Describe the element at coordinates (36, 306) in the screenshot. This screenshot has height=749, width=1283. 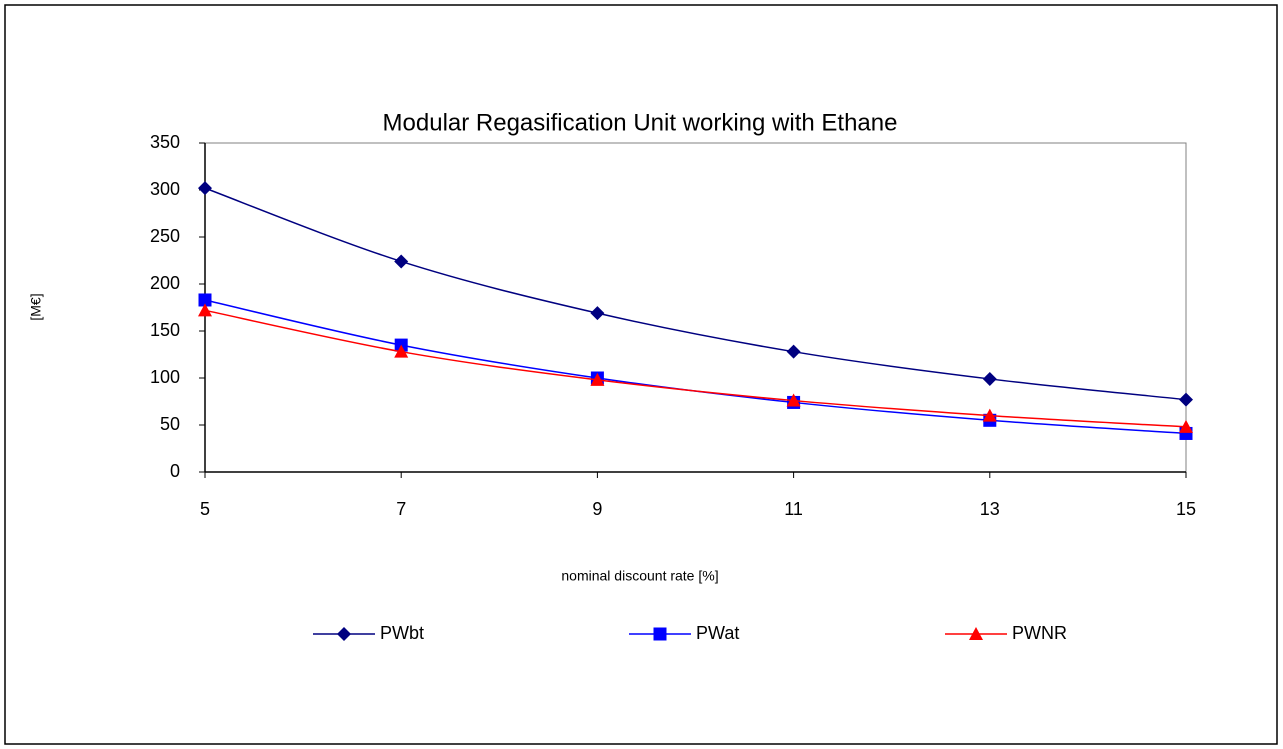
I see `y-axis-label: [M€]` at that location.